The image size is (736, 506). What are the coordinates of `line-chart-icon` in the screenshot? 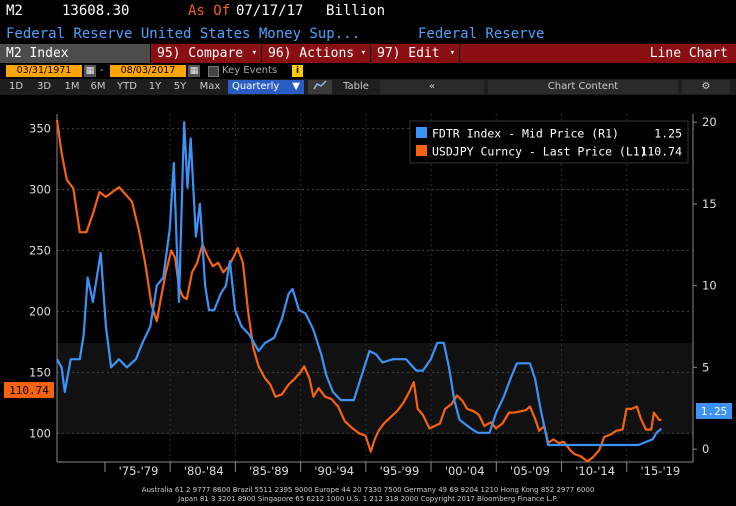 It's located at (320, 87).